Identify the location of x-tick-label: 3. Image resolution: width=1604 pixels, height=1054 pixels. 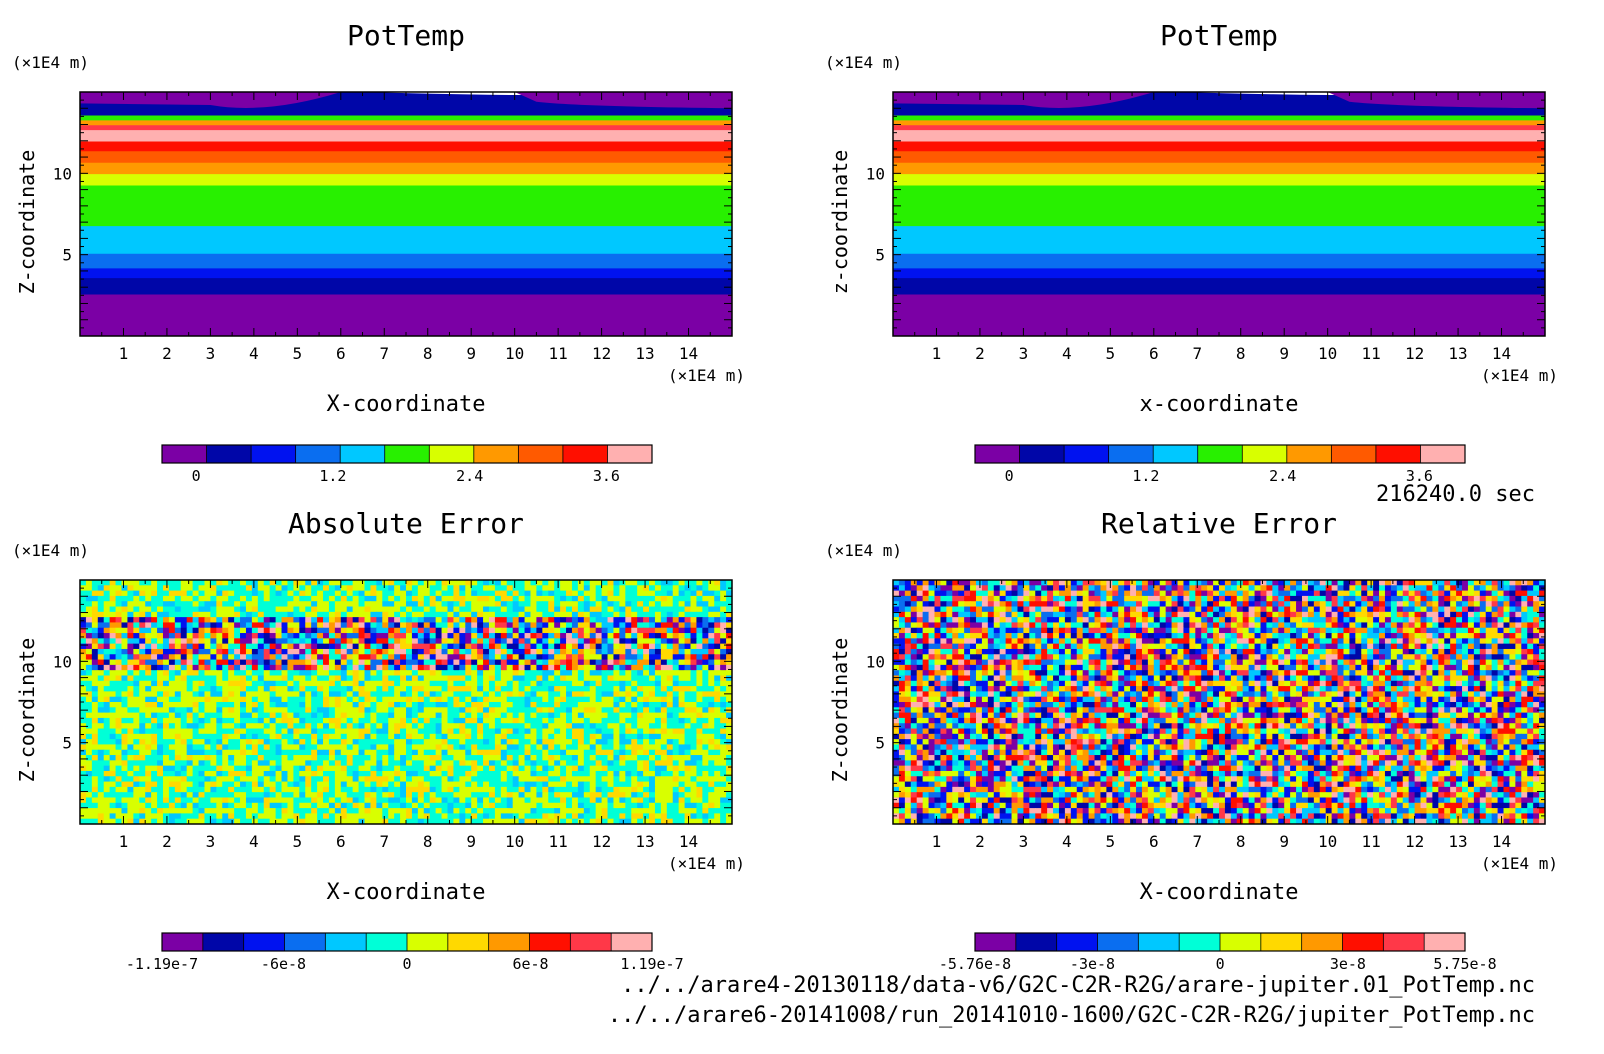
(1024, 353).